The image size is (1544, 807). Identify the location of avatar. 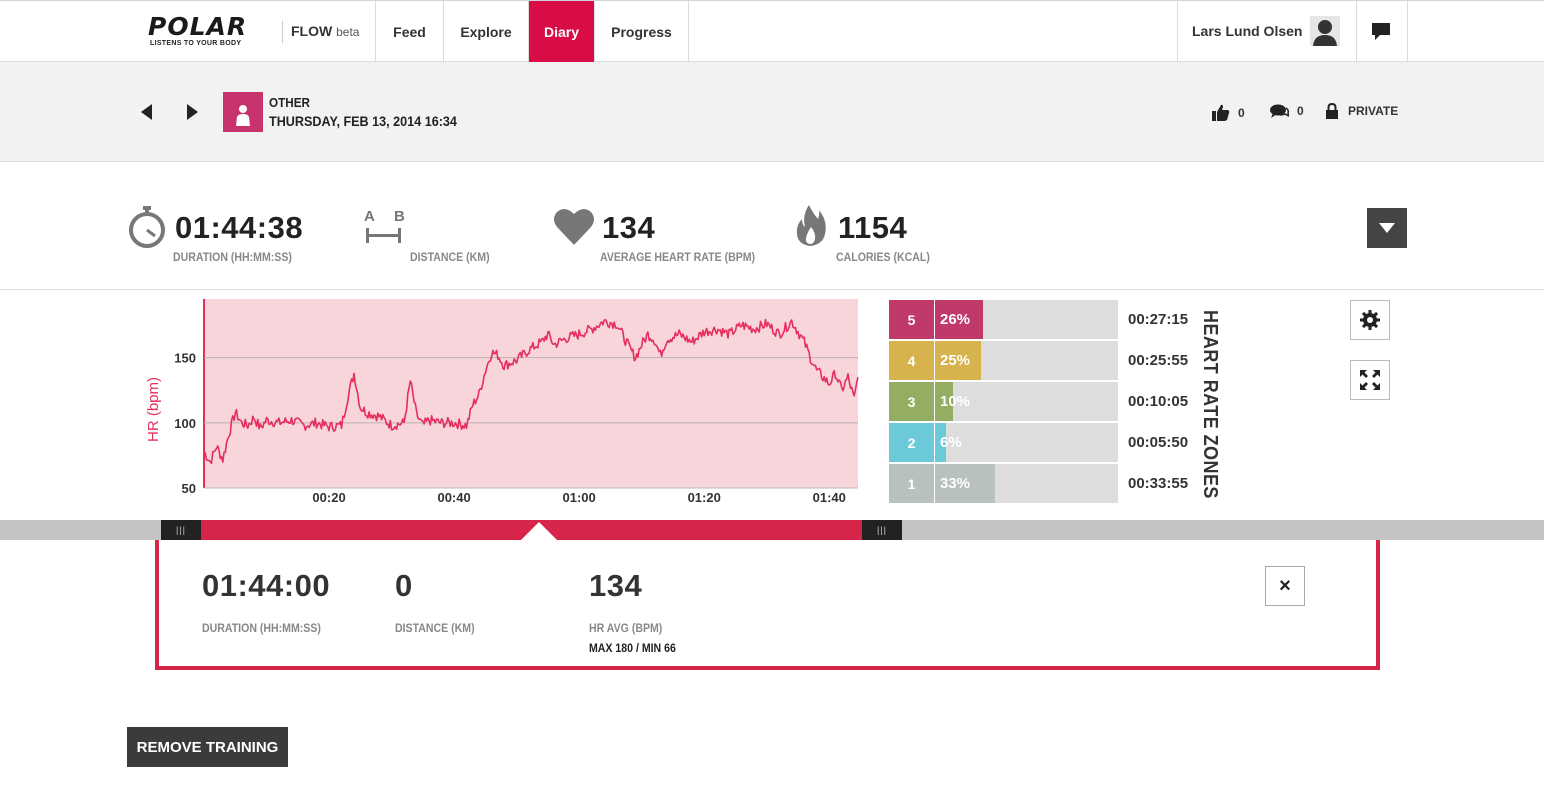
(1325, 31).